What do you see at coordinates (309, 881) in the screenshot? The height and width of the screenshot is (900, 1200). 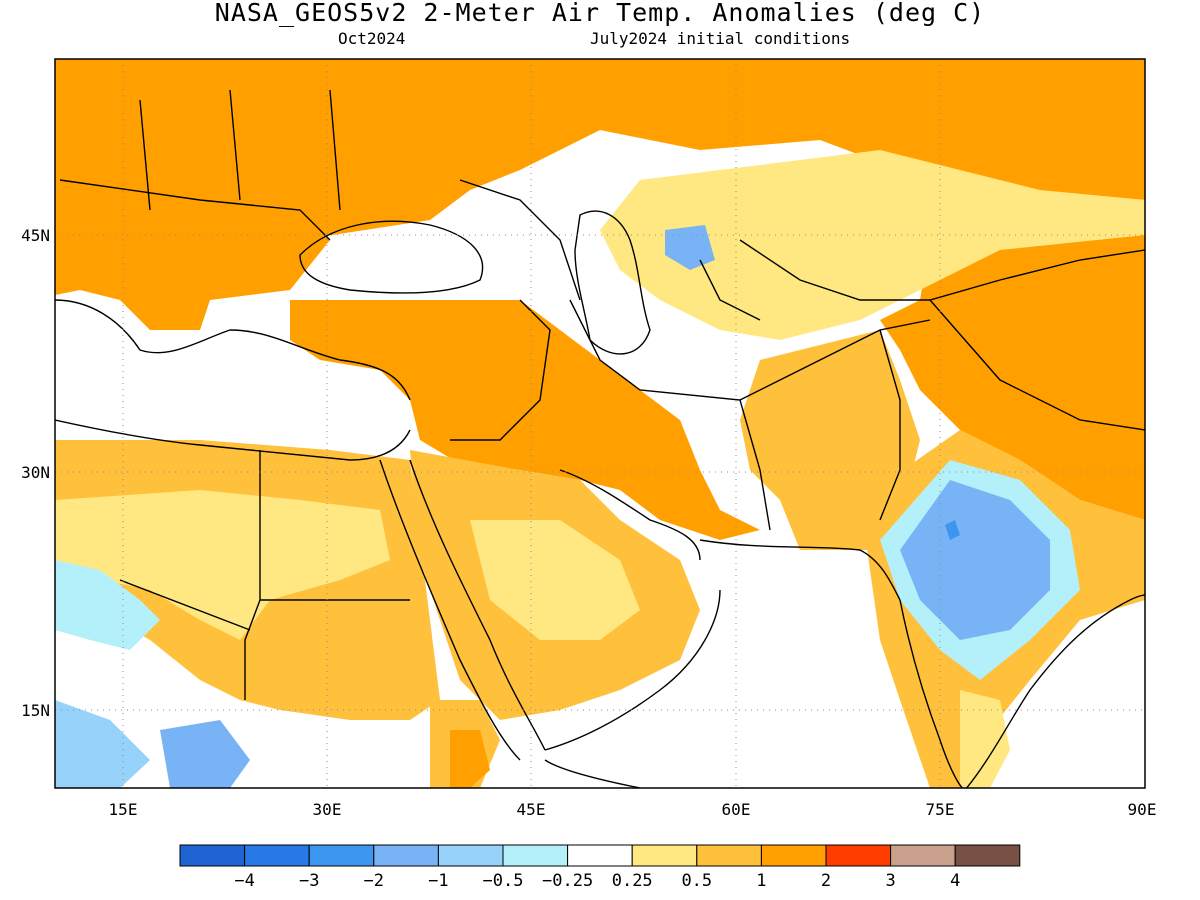 I see `colorbar-label: −3` at bounding box center [309, 881].